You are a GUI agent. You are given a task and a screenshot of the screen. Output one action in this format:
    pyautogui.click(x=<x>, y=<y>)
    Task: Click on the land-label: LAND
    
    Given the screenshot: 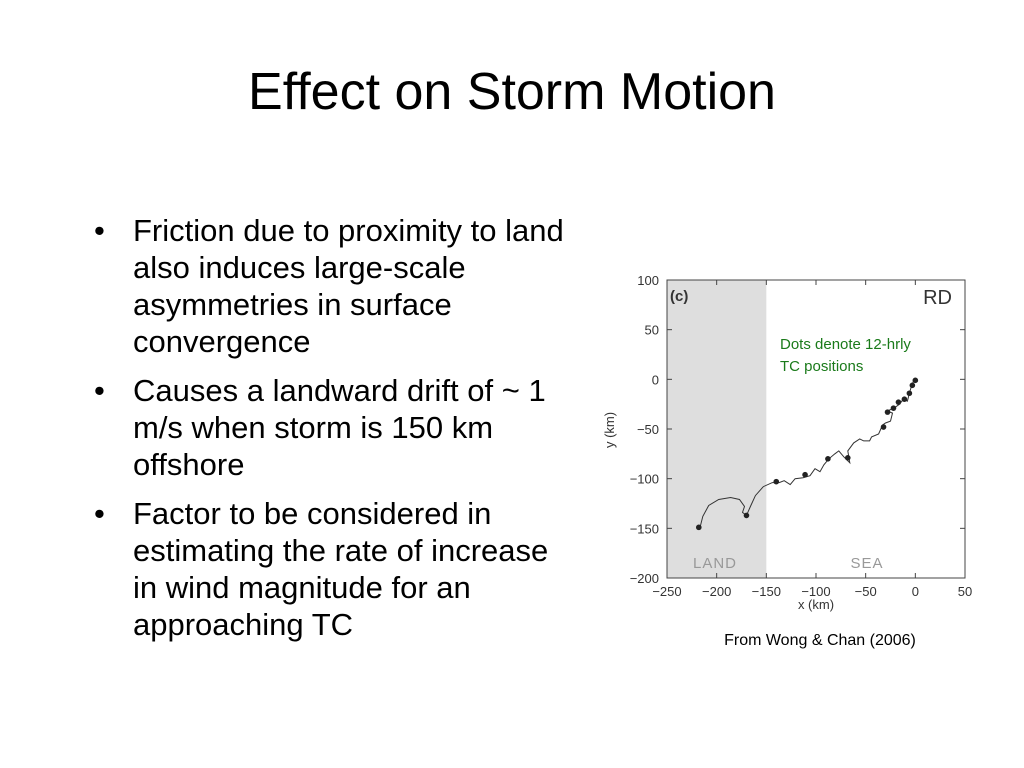 What is the action you would take?
    pyautogui.click(x=715, y=563)
    